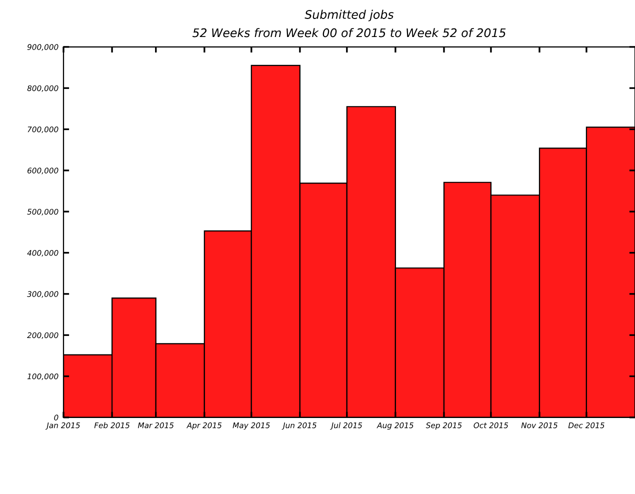 The image size is (635, 494). What do you see at coordinates (349, 33) in the screenshot?
I see `chart-subtitle: 52 Weeks from Week 00 of 2015 to Week 52 of 2015` at bounding box center [349, 33].